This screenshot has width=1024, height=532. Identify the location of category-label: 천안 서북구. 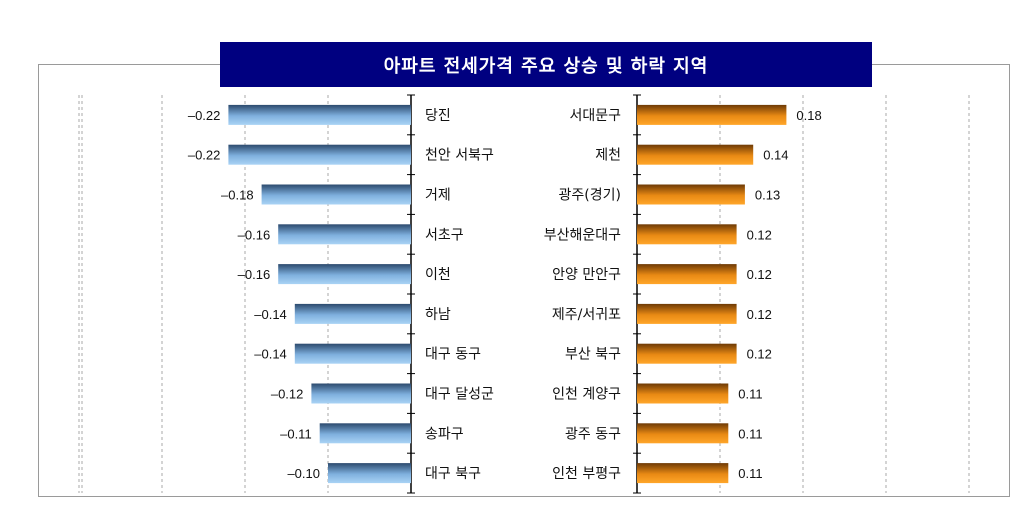
(459, 156).